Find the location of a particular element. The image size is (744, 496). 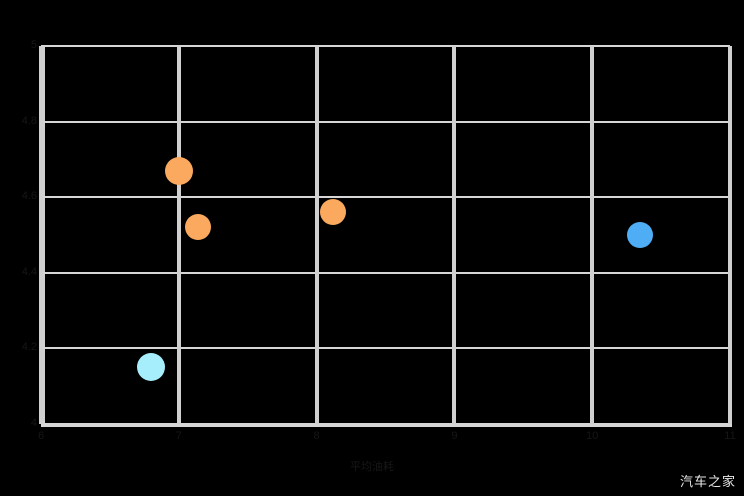

x-axis-title: 平均油耗 is located at coordinates (372, 467).